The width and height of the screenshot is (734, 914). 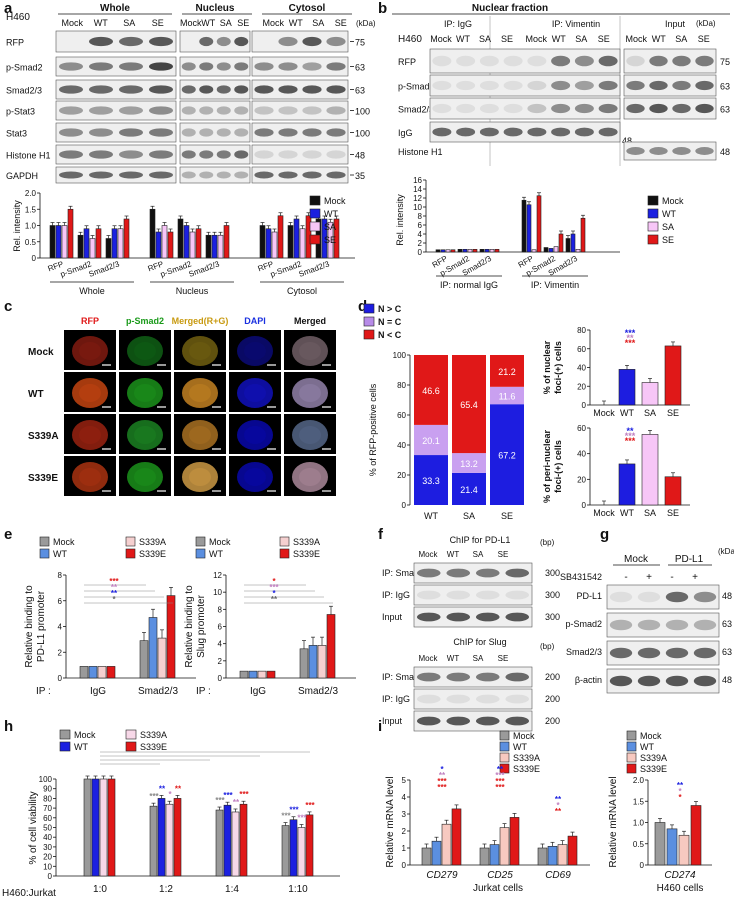 What do you see at coordinates (581, 386) in the screenshot?
I see `y-tick-label: 20` at bounding box center [581, 386].